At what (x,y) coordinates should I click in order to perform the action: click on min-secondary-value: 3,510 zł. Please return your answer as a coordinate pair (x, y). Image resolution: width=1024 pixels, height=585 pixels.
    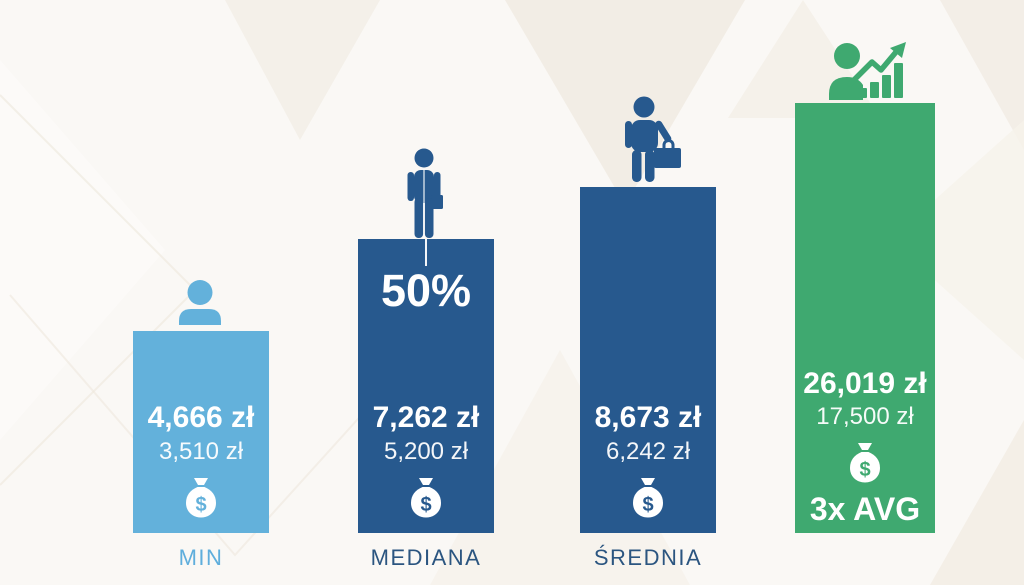
    Looking at the image, I should click on (201, 451).